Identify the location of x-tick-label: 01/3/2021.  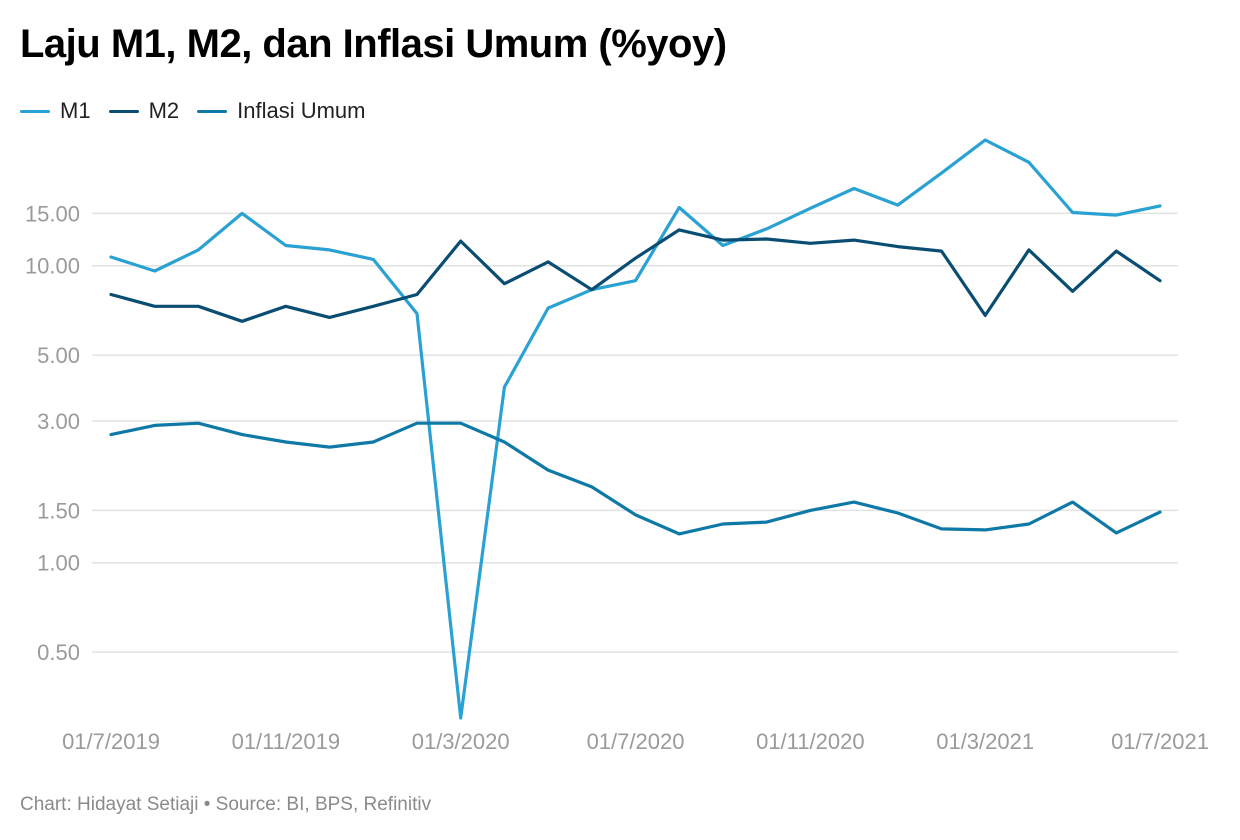
(985, 741).